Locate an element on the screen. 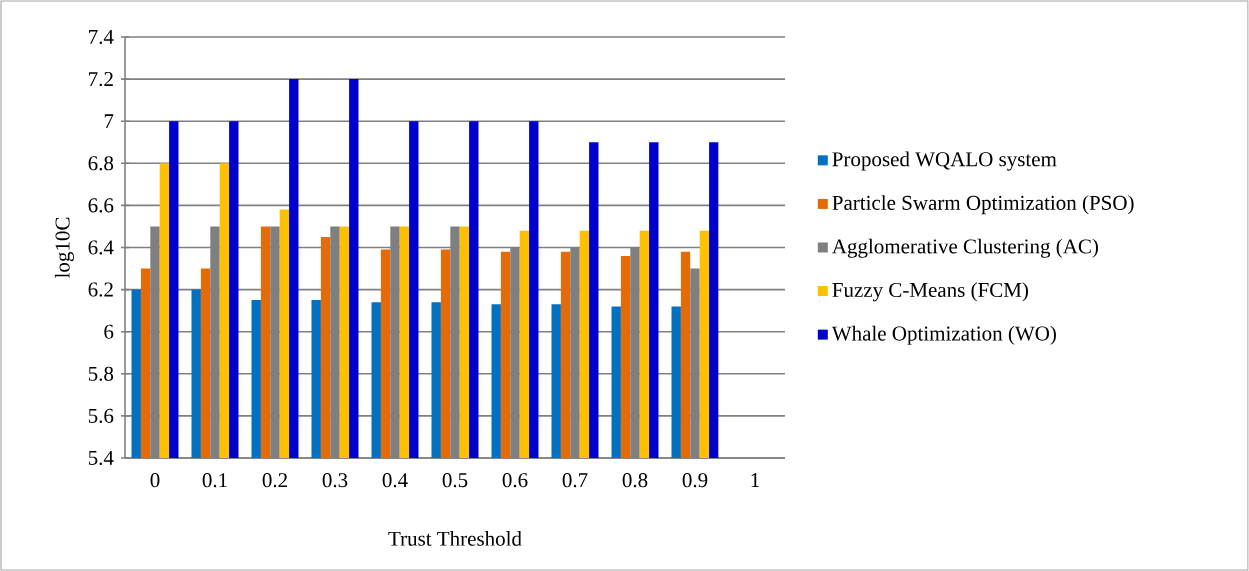 Image resolution: width=1249 pixels, height=571 pixels. x-tick-label: 0.7 is located at coordinates (575, 480).